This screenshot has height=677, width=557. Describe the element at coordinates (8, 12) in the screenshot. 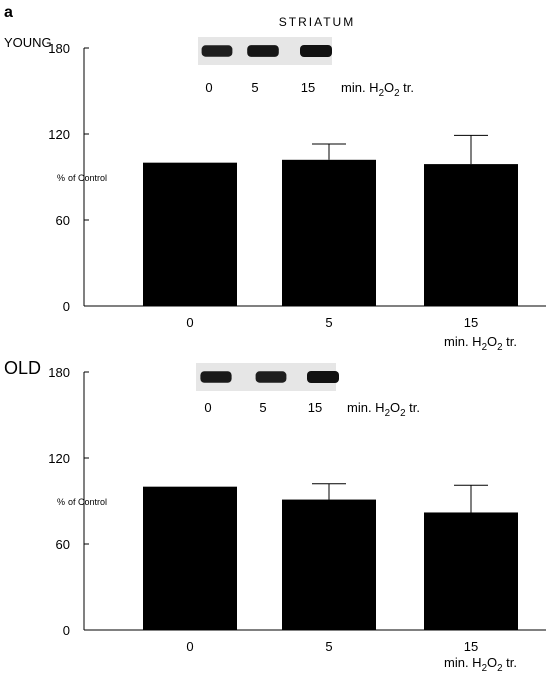

I see `panel-label: a` at that location.